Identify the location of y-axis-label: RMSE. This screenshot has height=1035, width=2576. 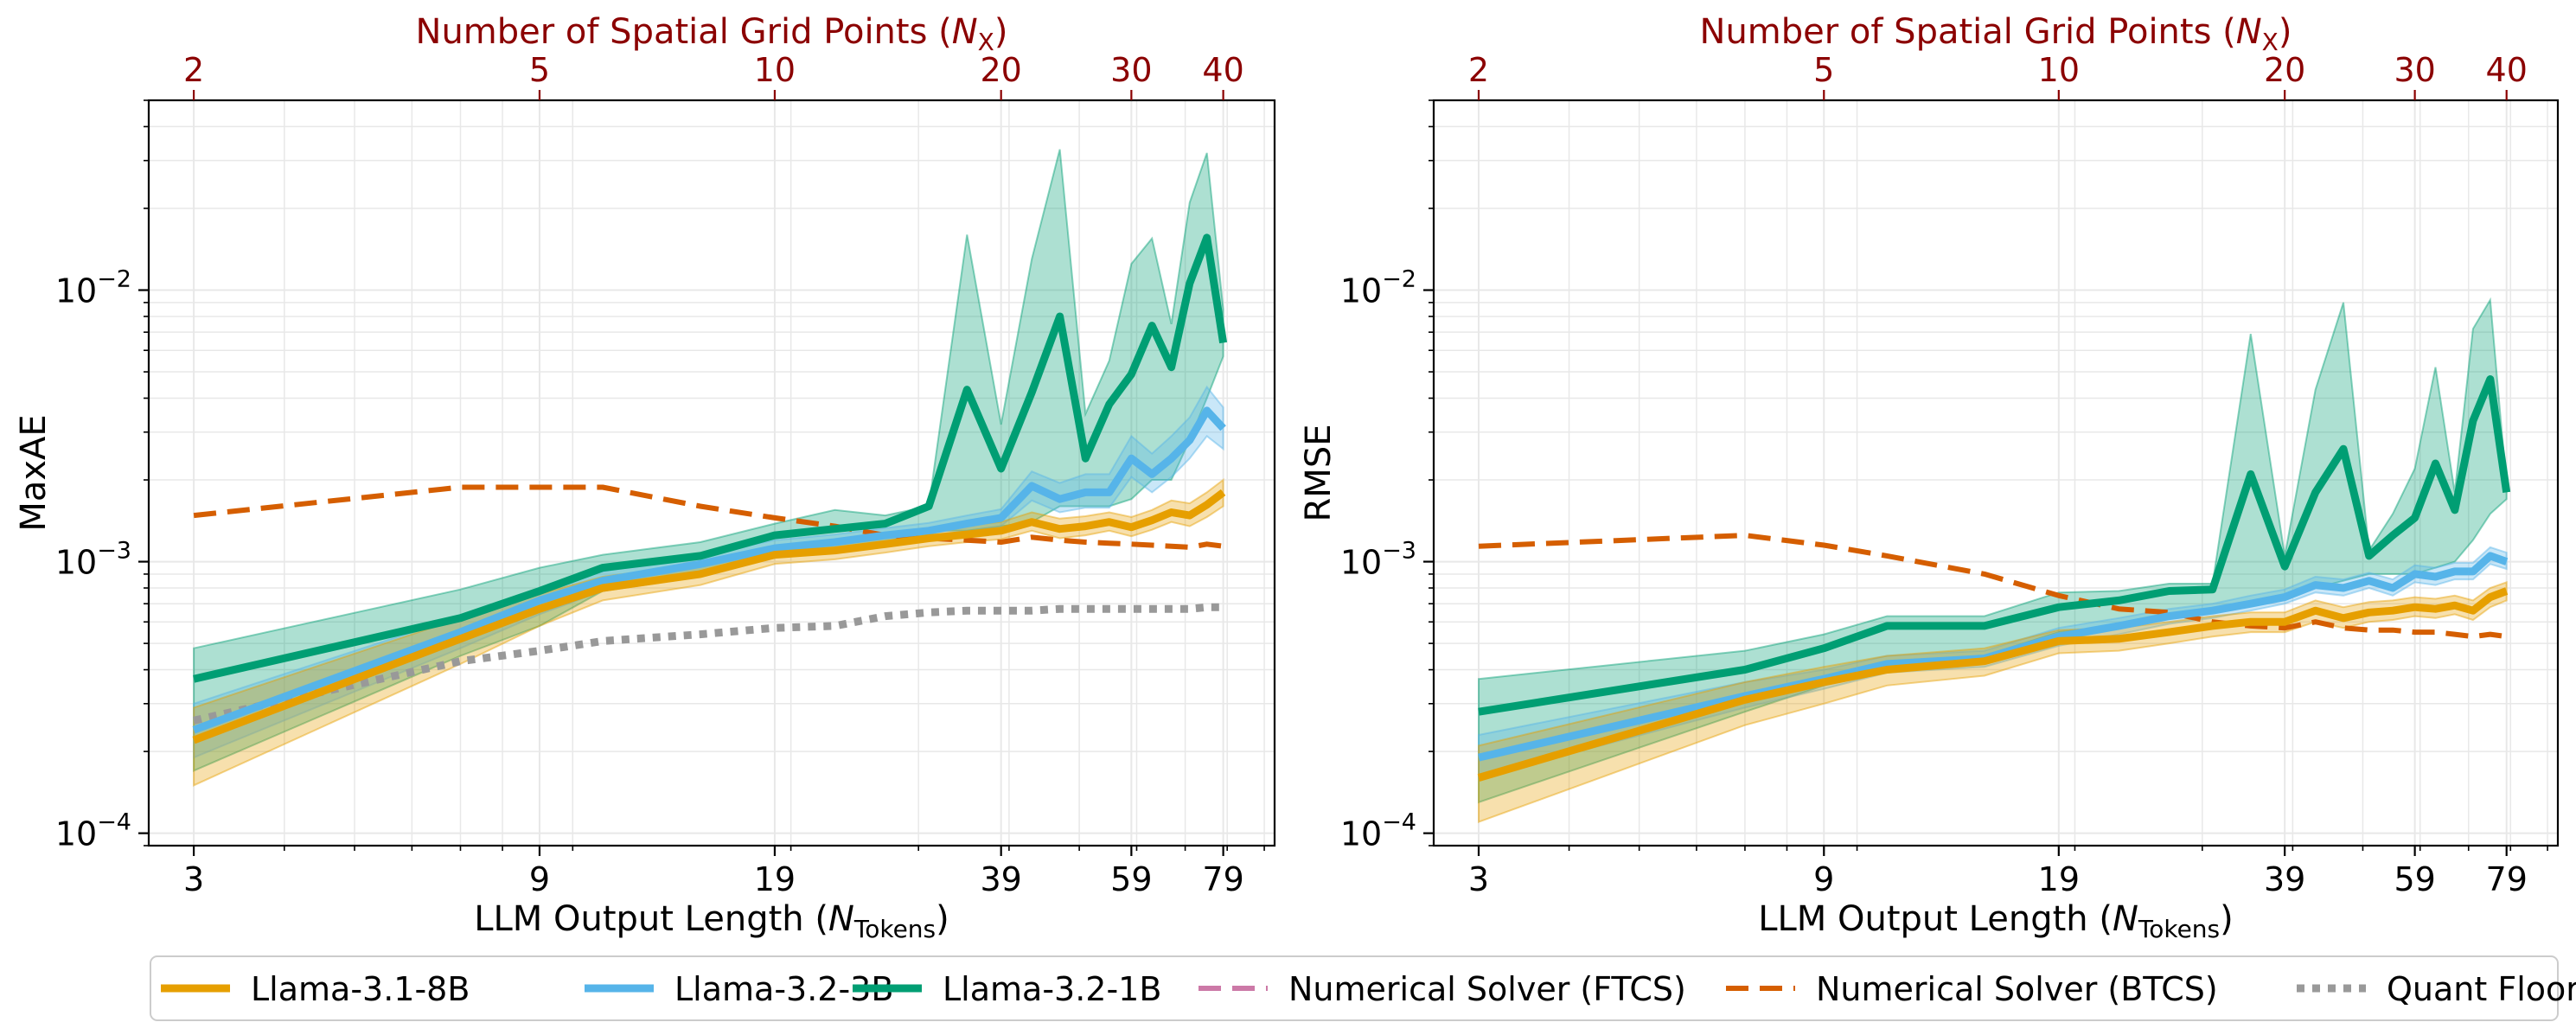
(1319, 473).